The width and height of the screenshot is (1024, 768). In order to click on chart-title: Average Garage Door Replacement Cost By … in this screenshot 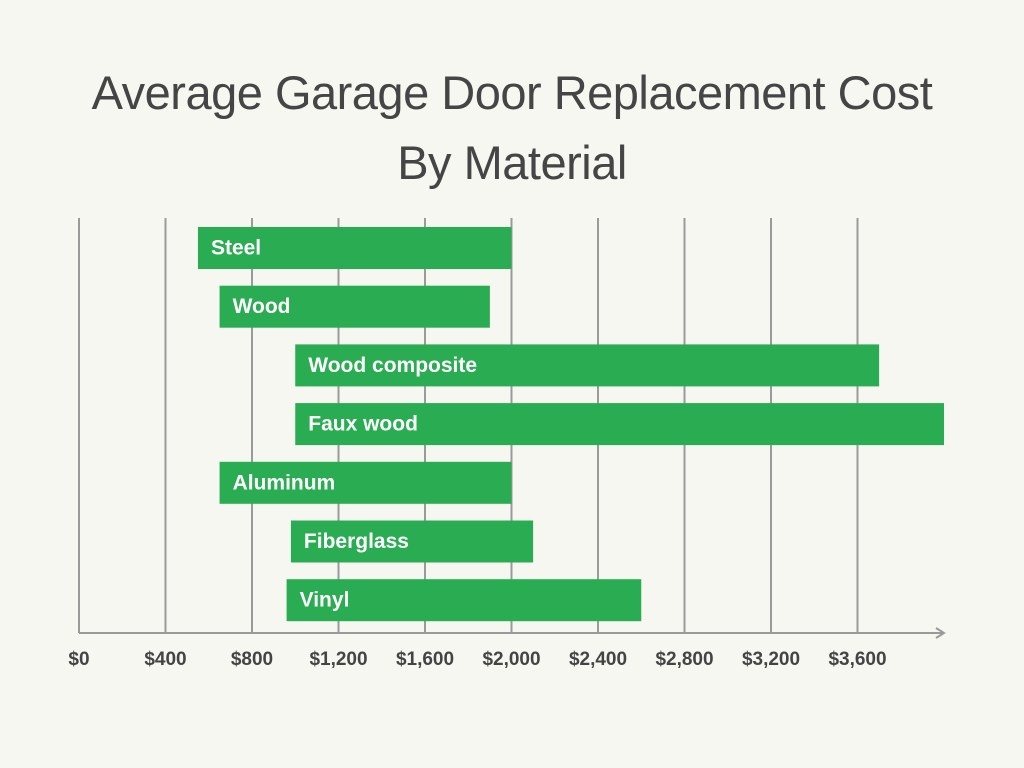, I will do `click(512, 127)`.